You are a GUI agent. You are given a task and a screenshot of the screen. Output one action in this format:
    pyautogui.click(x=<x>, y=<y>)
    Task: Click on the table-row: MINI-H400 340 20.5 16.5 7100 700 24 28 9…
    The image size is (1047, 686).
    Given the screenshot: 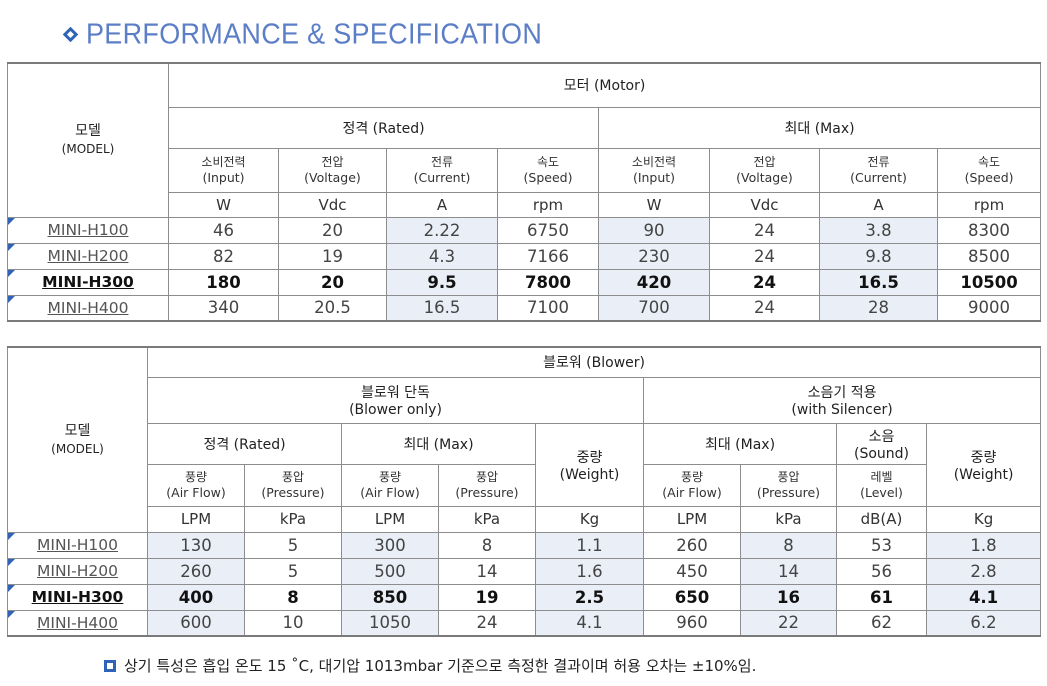 What is the action you would take?
    pyautogui.click(x=524, y=308)
    